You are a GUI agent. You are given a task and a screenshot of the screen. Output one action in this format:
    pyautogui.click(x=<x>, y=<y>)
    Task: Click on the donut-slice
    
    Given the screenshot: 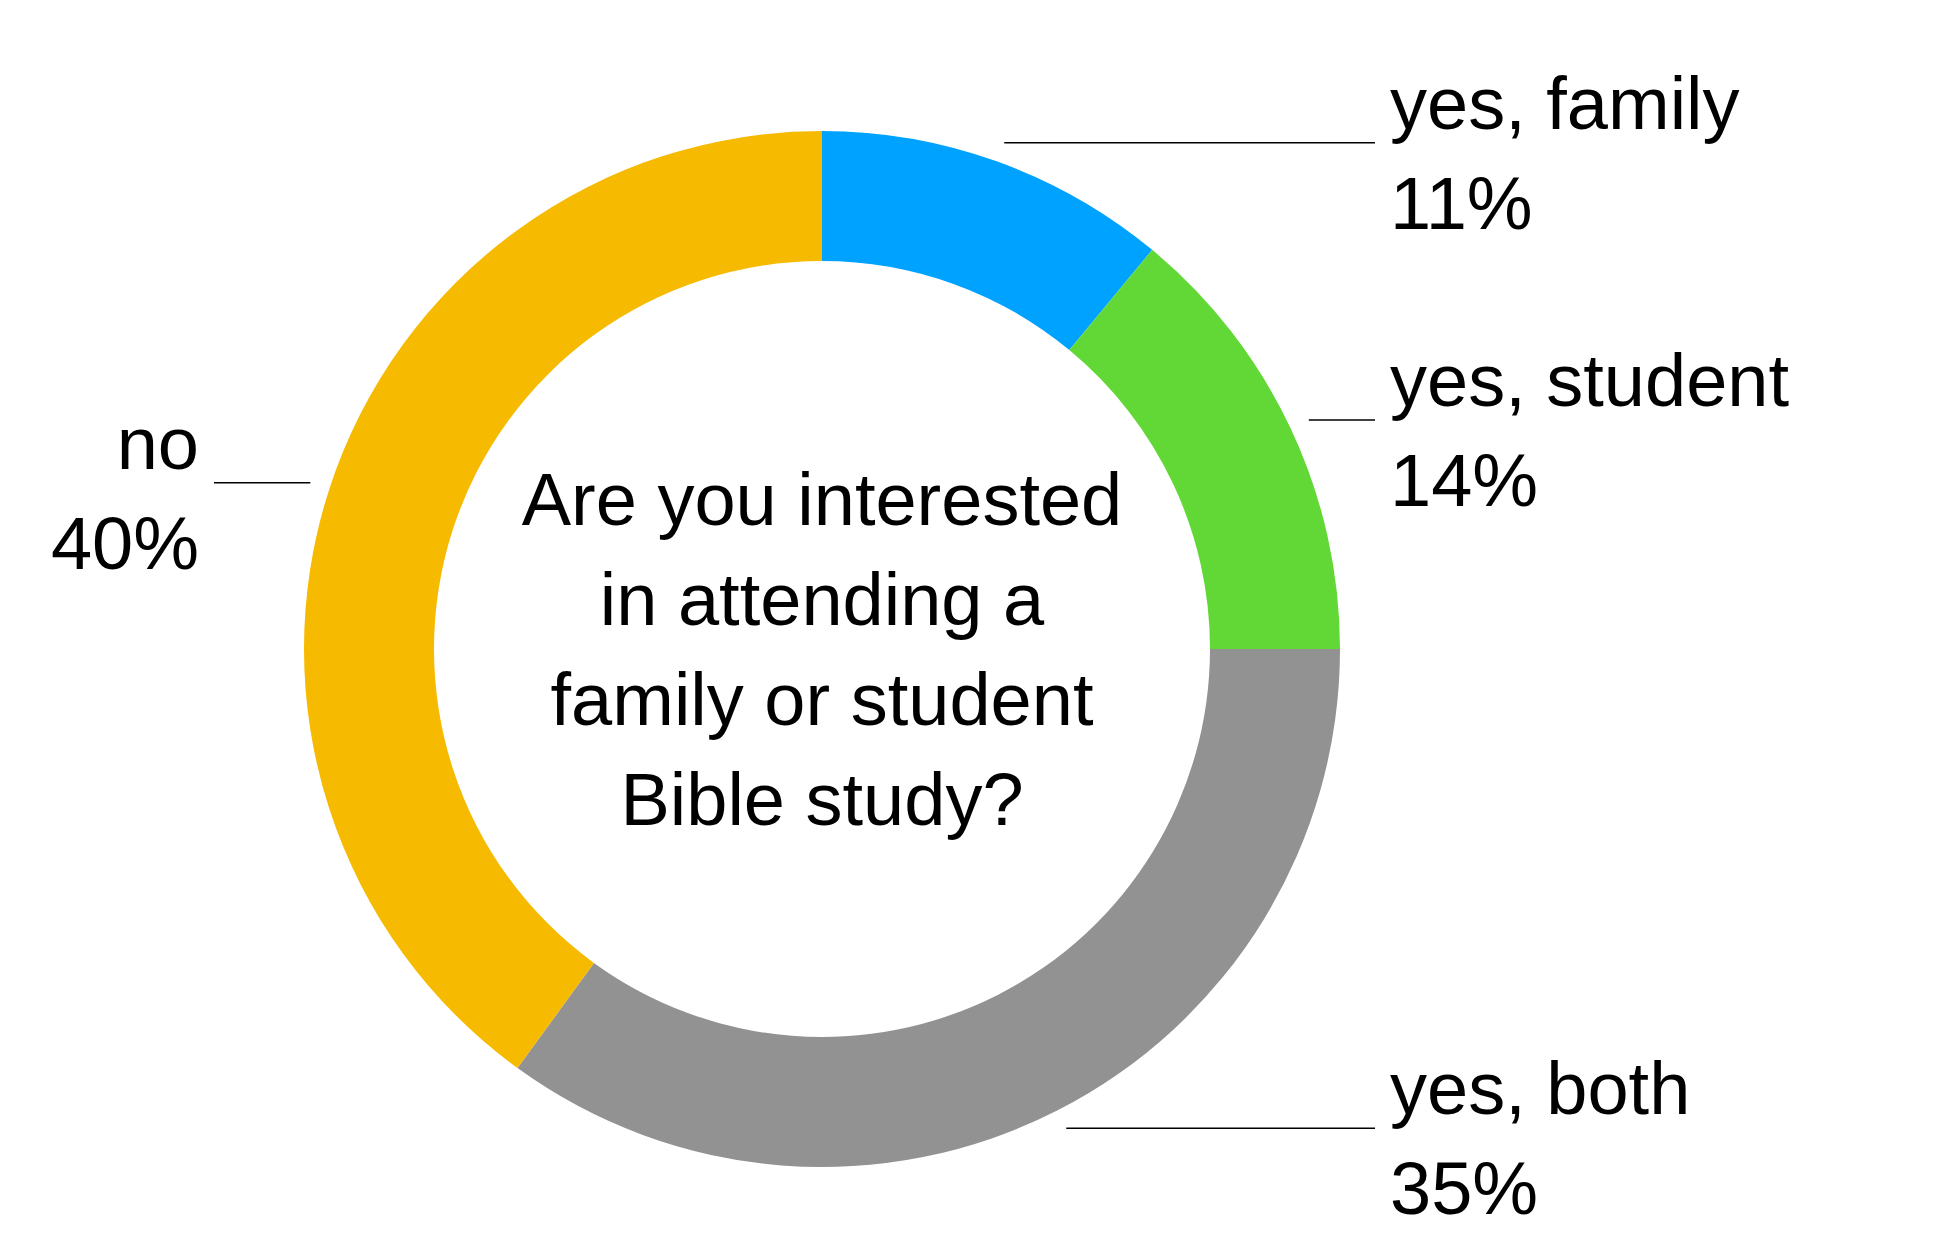 What is the action you would take?
    pyautogui.click(x=987, y=241)
    